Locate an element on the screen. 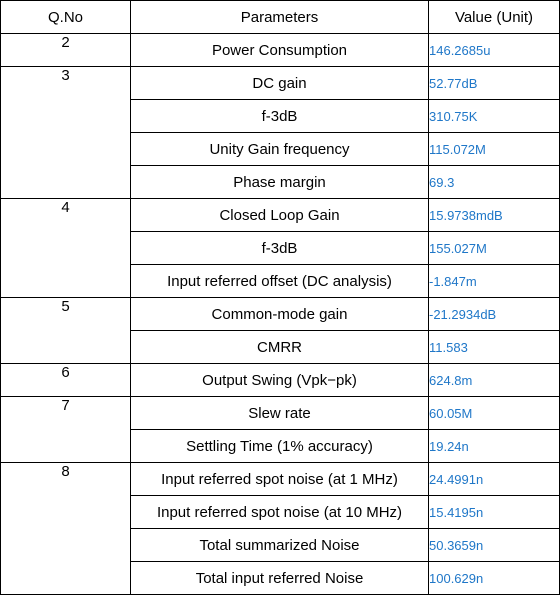  value-cell: -21.2934dB is located at coordinates (494, 314).